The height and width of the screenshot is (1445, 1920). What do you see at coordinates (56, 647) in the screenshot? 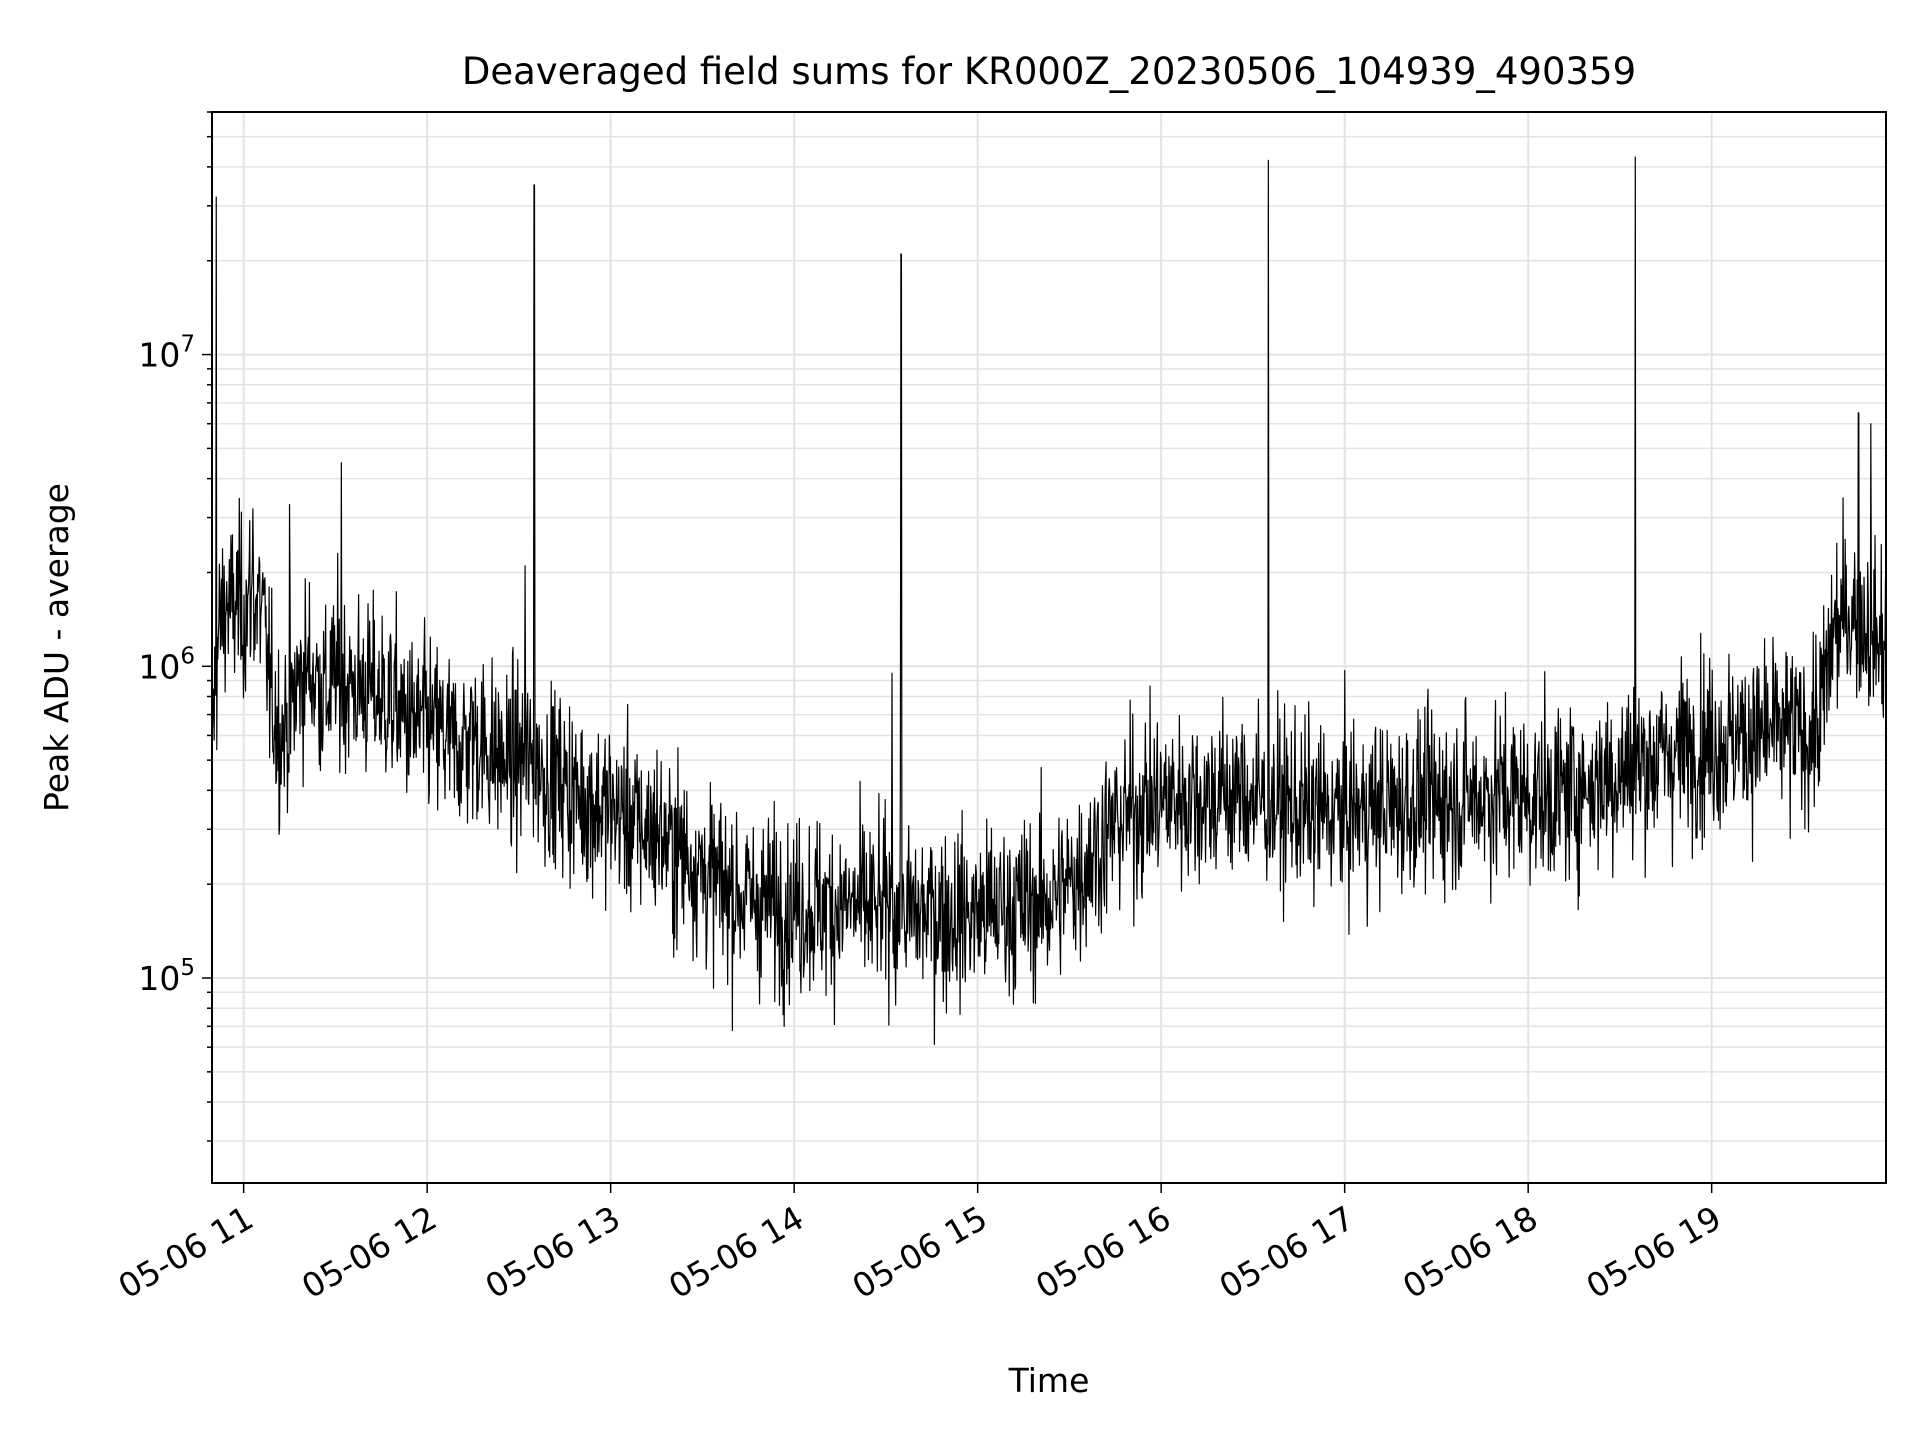
I see `y-axis-label: Peak ADU - average` at bounding box center [56, 647].